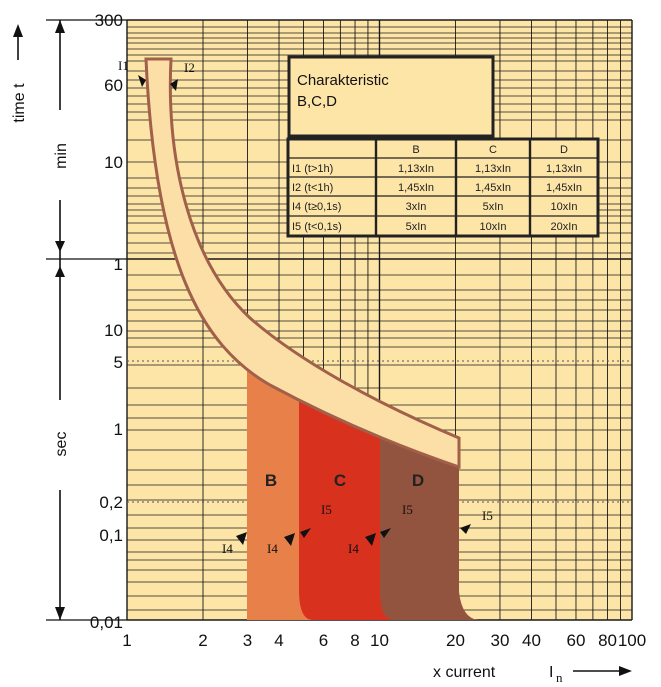 Image resolution: width=661 pixels, height=687 pixels. I want to click on y-tick-label: 5, so click(118, 362).